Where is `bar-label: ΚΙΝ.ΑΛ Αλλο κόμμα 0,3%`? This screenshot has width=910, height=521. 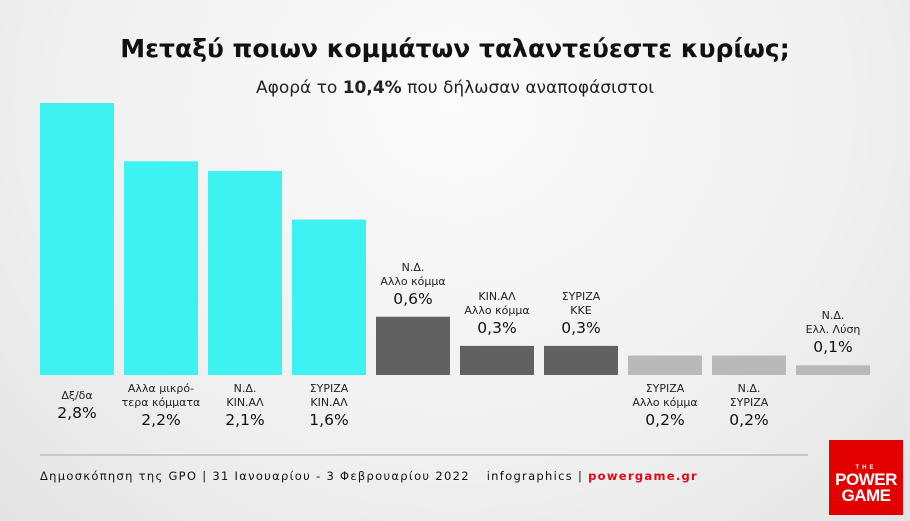 bar-label: ΚΙΝ.ΑΛ Αλλο κόμμα 0,3% is located at coordinates (497, 314).